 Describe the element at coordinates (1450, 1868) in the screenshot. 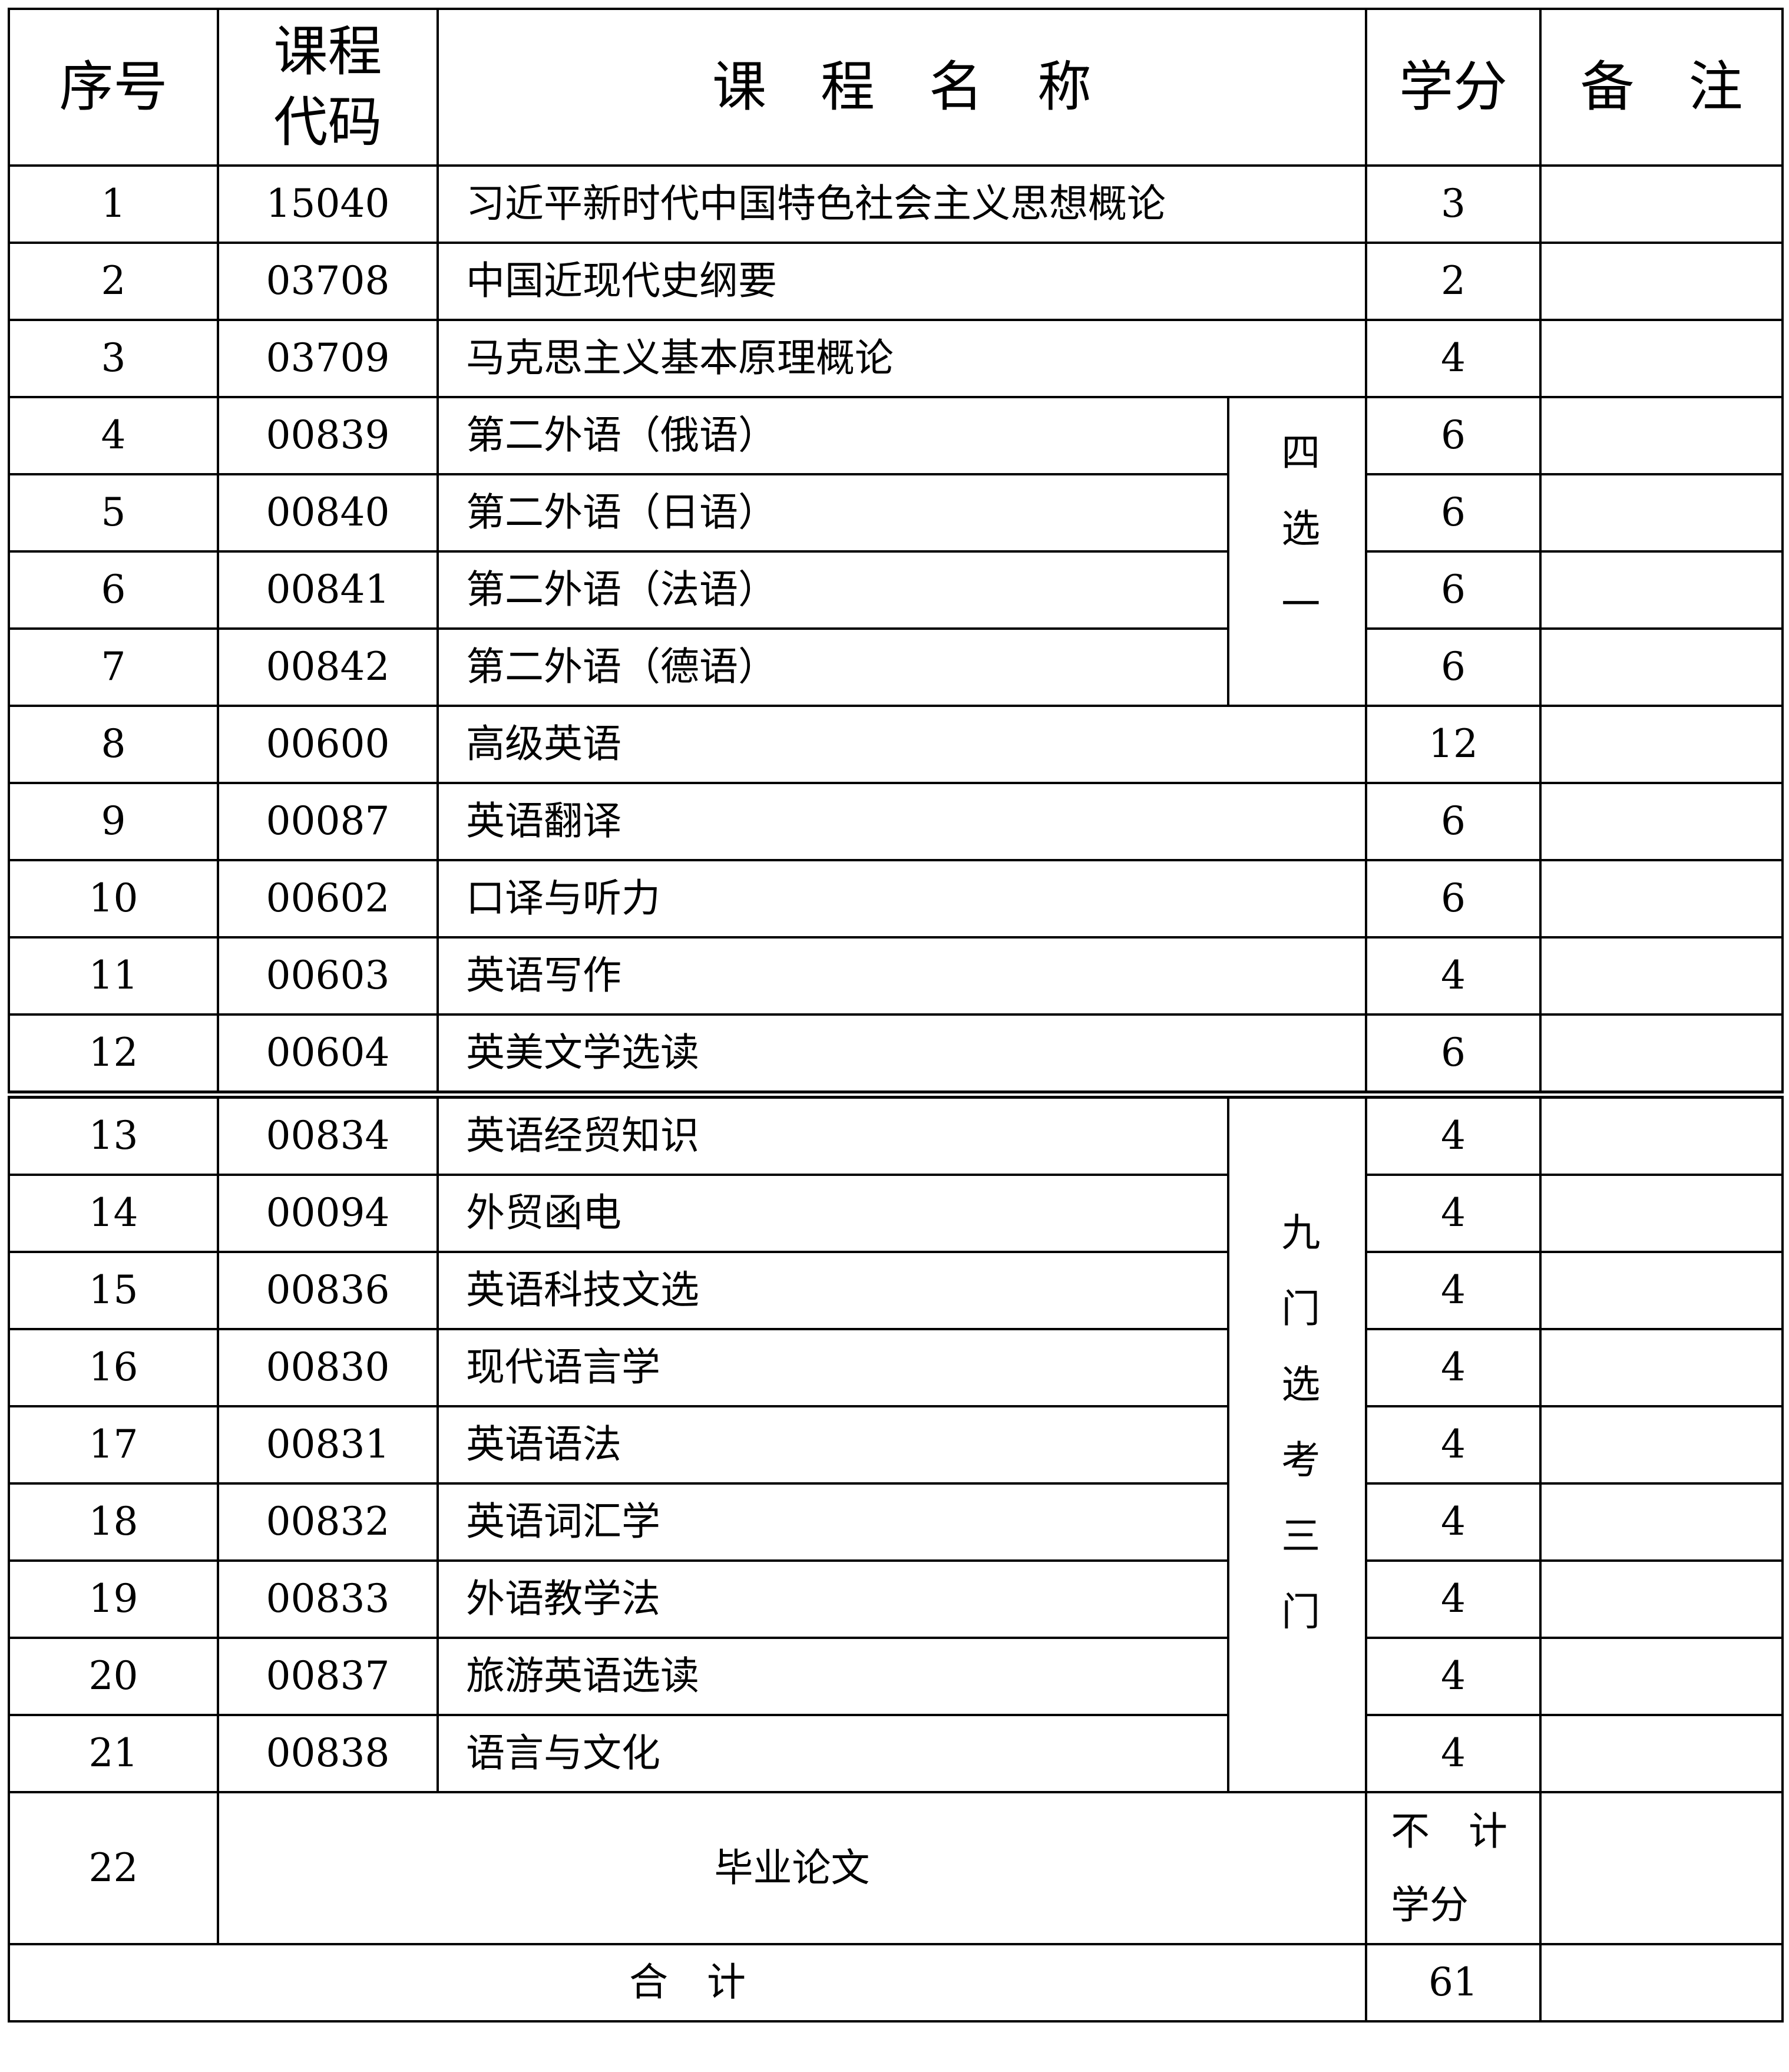

I see `thesis-credits-note: 不 计学分` at that location.